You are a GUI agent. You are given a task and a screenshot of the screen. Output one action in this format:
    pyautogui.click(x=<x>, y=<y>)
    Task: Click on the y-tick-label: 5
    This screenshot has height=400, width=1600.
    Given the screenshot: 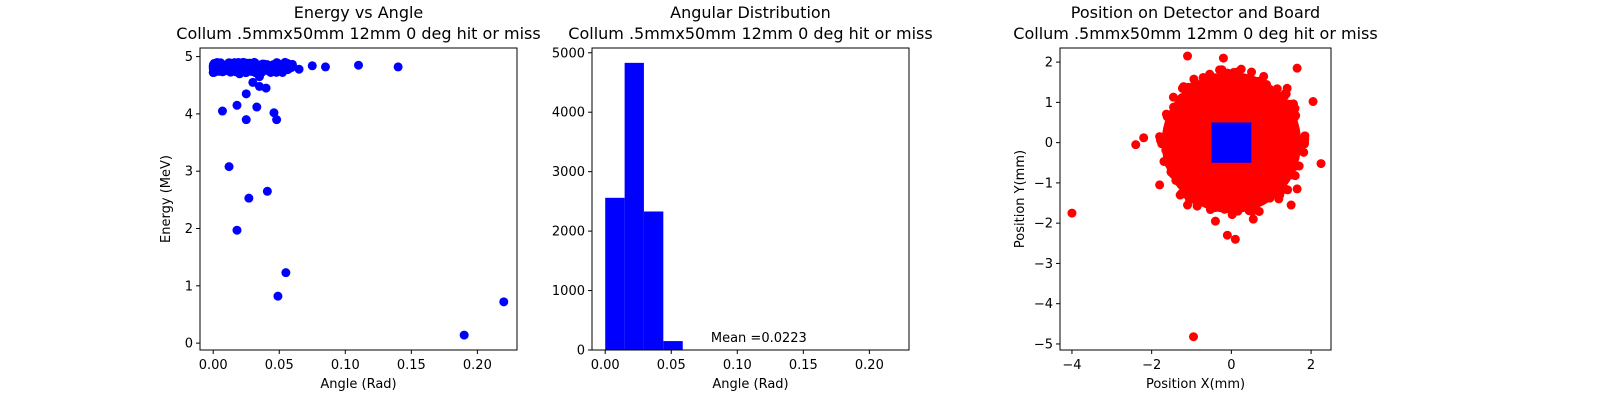 What is the action you would take?
    pyautogui.click(x=189, y=57)
    